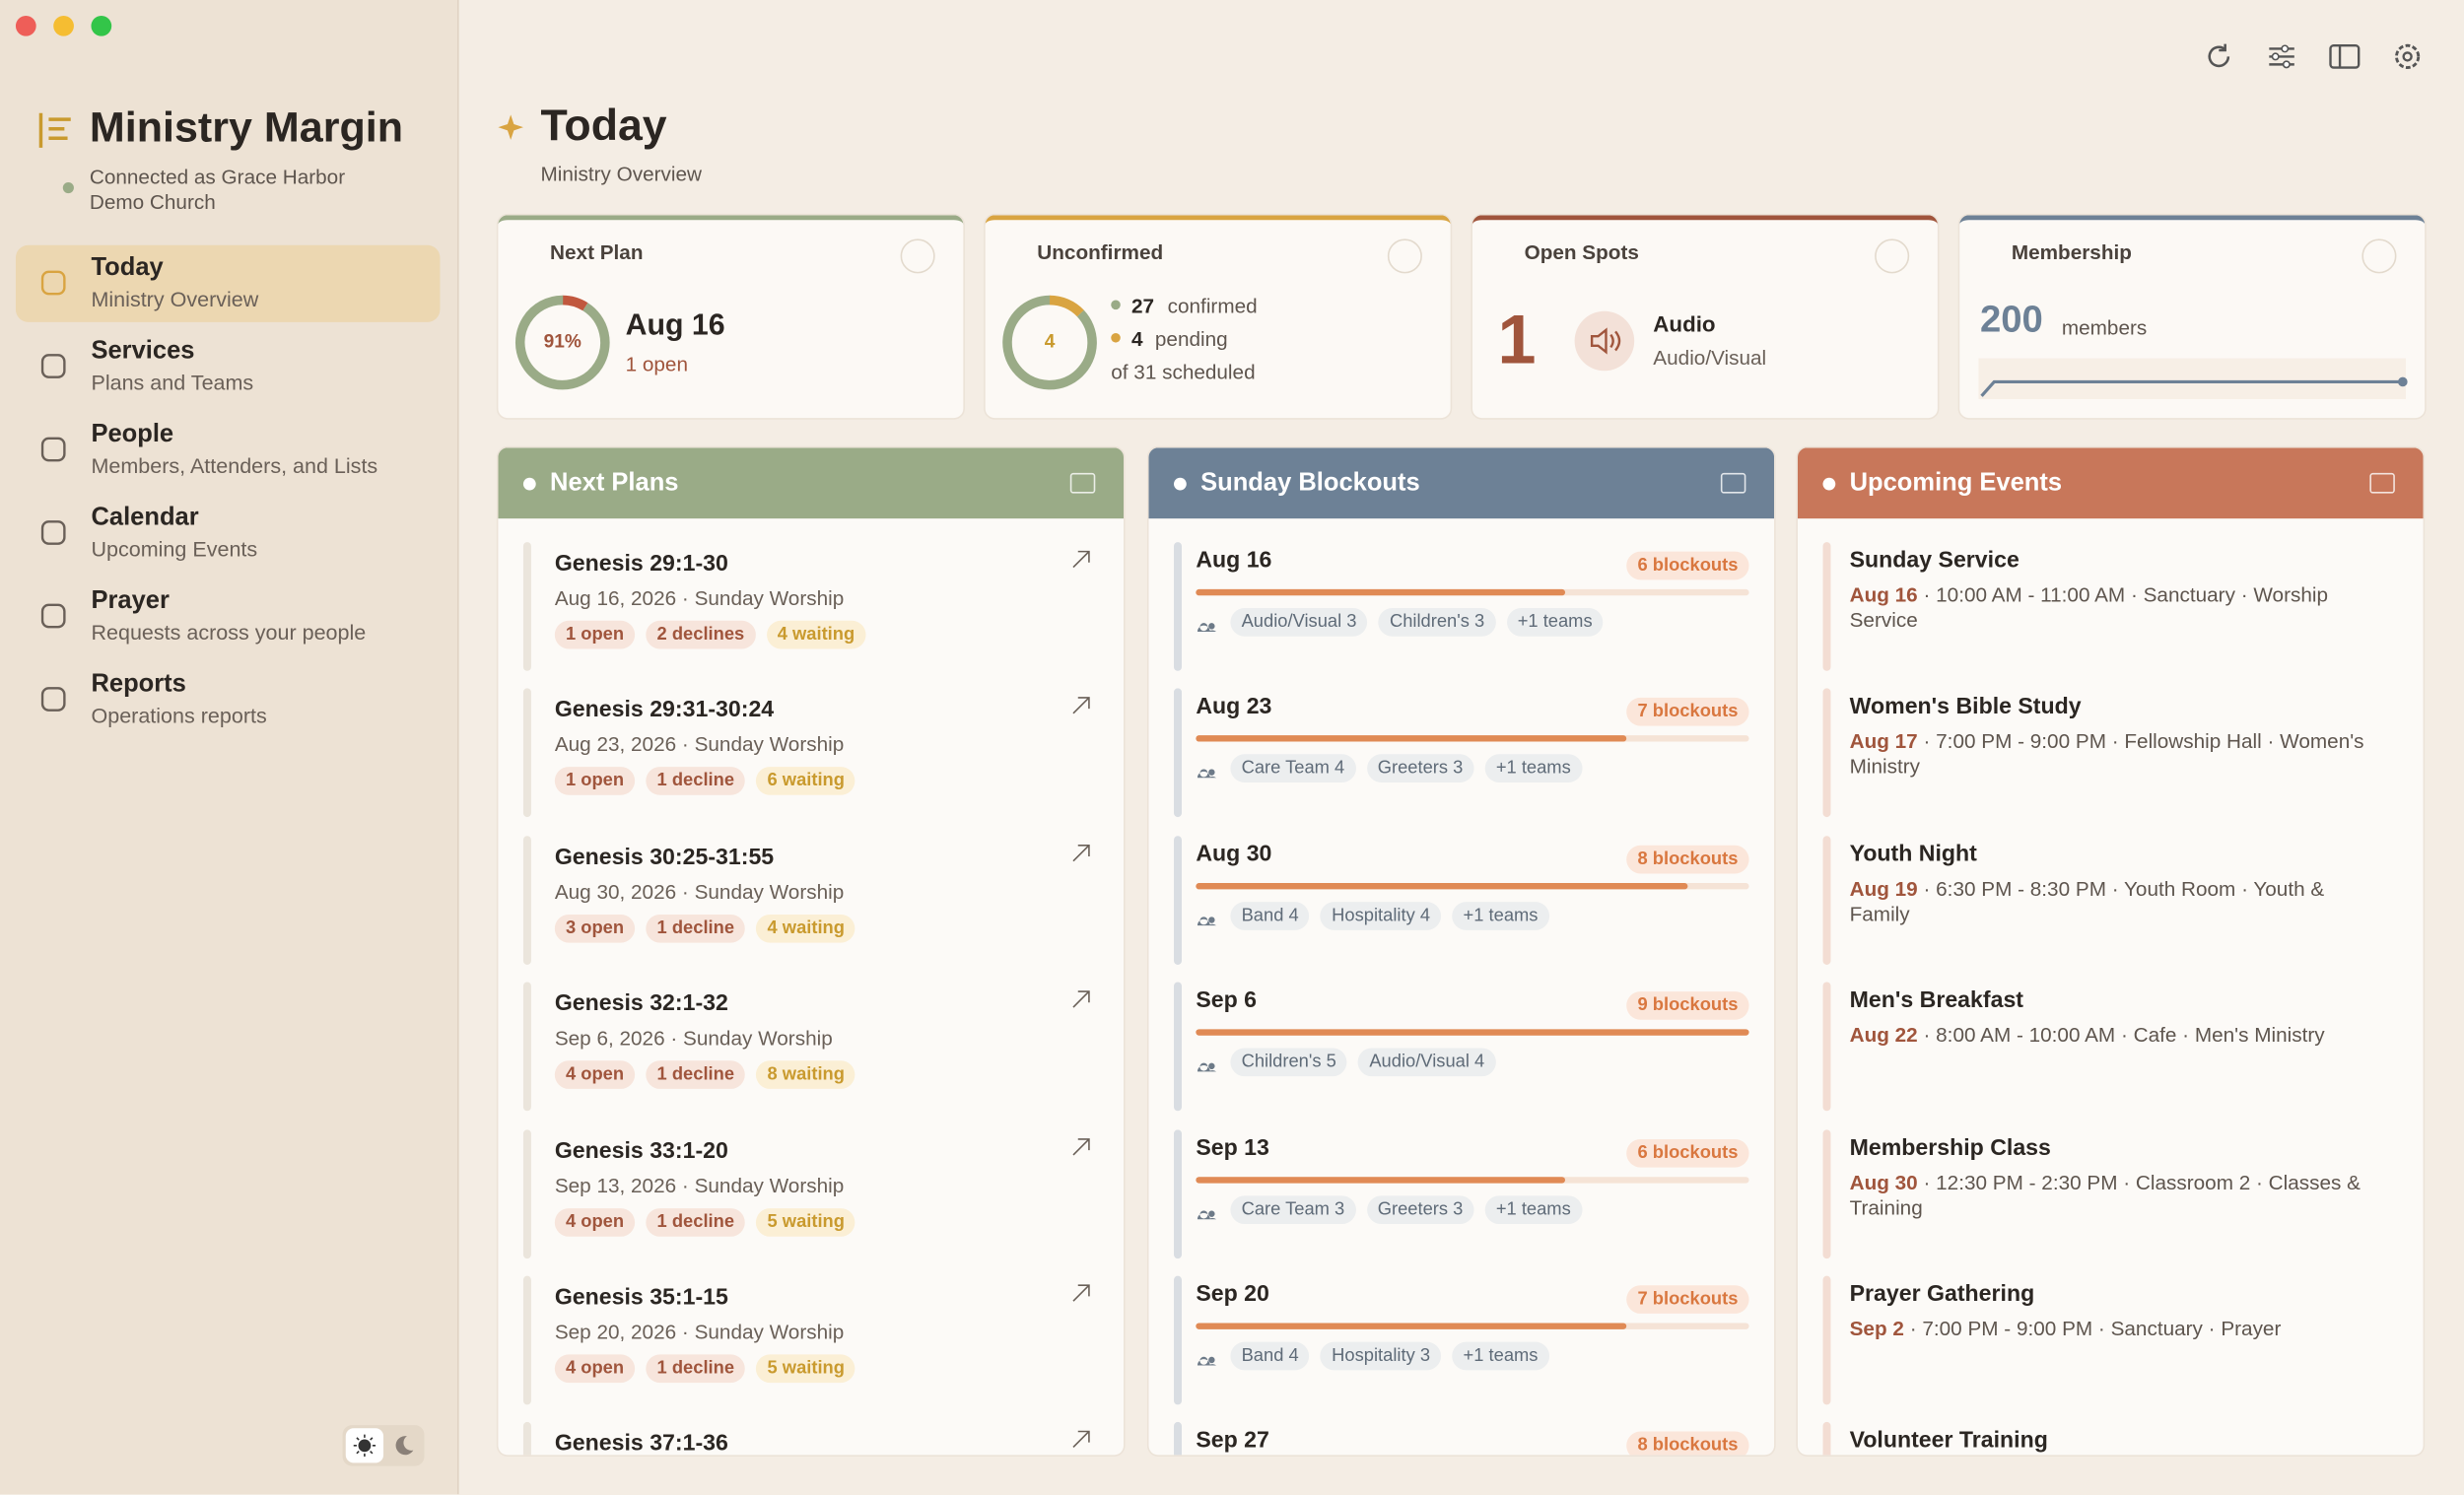  Describe the element at coordinates (1049, 342) in the screenshot. I see `ring-arc` at that location.